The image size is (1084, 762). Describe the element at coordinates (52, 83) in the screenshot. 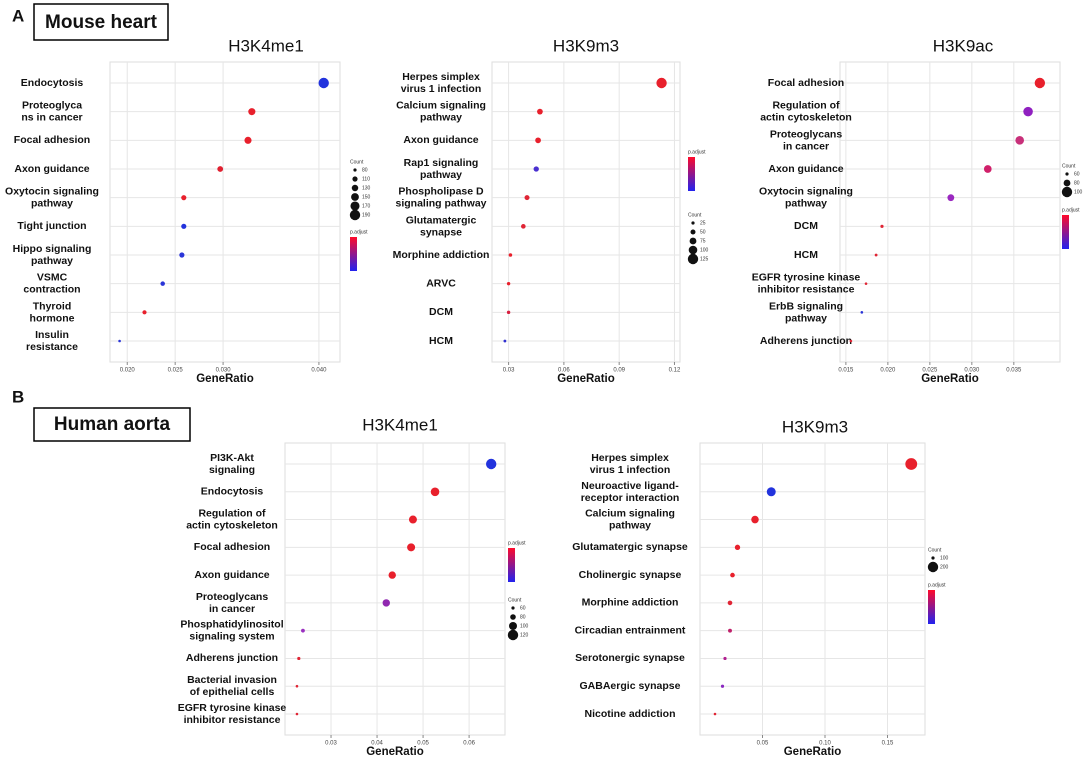

I see `y-tick-label: Endocytosis` at that location.